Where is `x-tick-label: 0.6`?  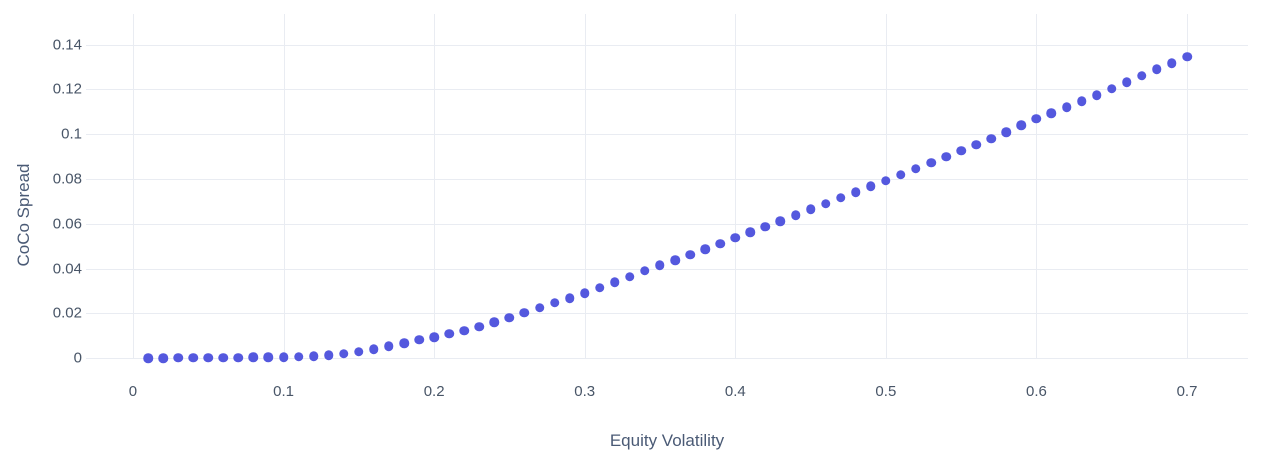
x-tick-label: 0.6 is located at coordinates (1036, 391).